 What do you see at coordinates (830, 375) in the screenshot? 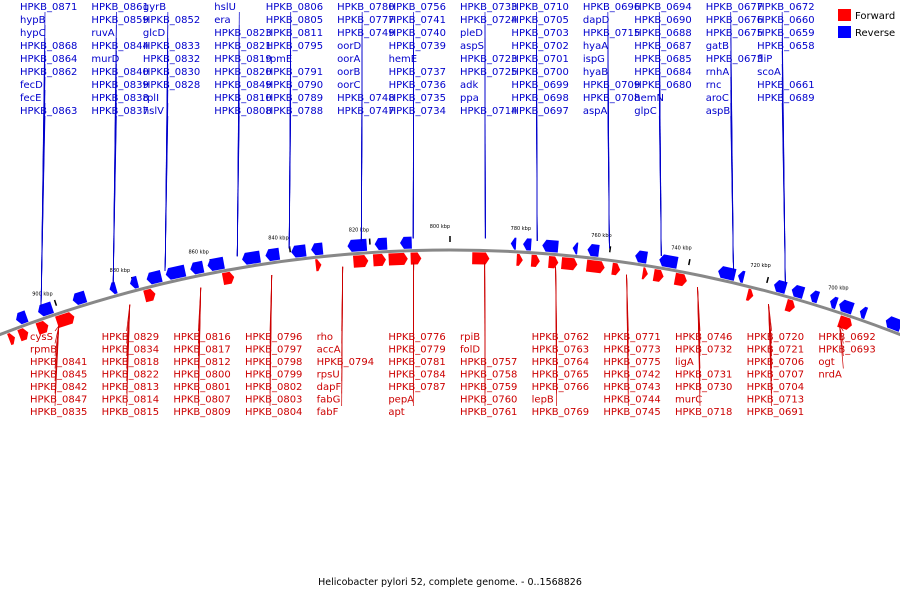
I see `gene-label: nrdA` at bounding box center [830, 375].